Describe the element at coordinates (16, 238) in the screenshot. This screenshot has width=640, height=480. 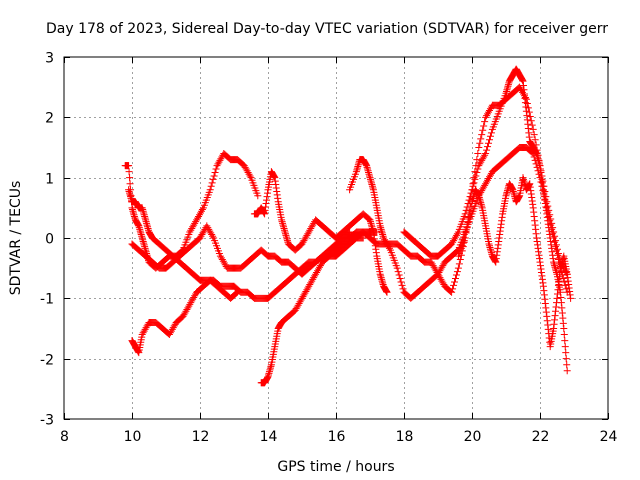
I see `y-axis-label: SDTVAR / TECUs` at that location.